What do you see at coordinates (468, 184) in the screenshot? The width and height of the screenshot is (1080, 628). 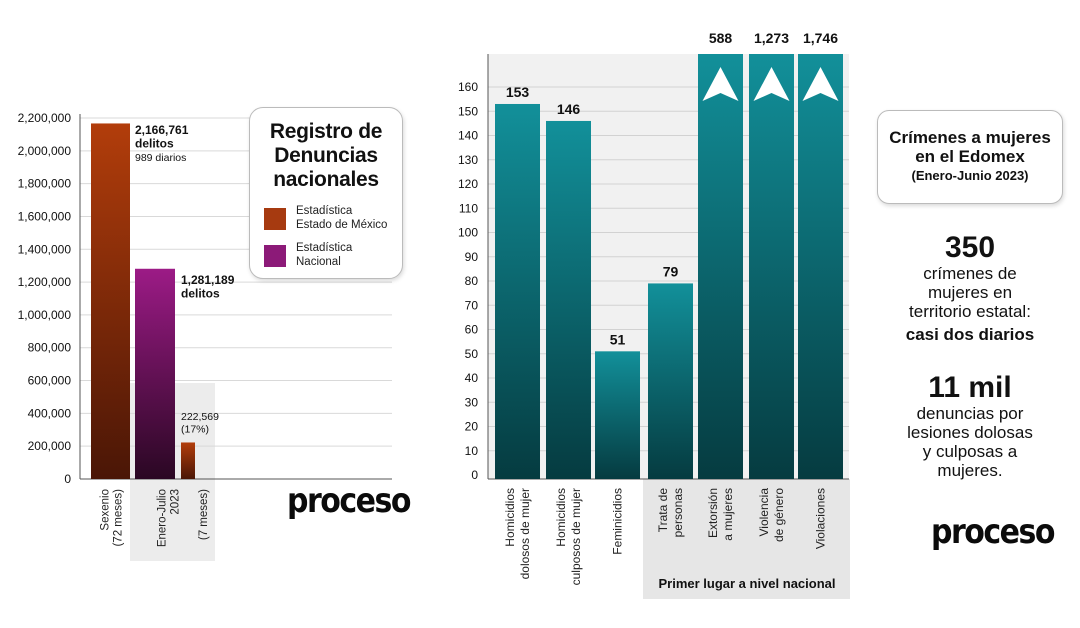 I see `y-tick-label: 120` at bounding box center [468, 184].